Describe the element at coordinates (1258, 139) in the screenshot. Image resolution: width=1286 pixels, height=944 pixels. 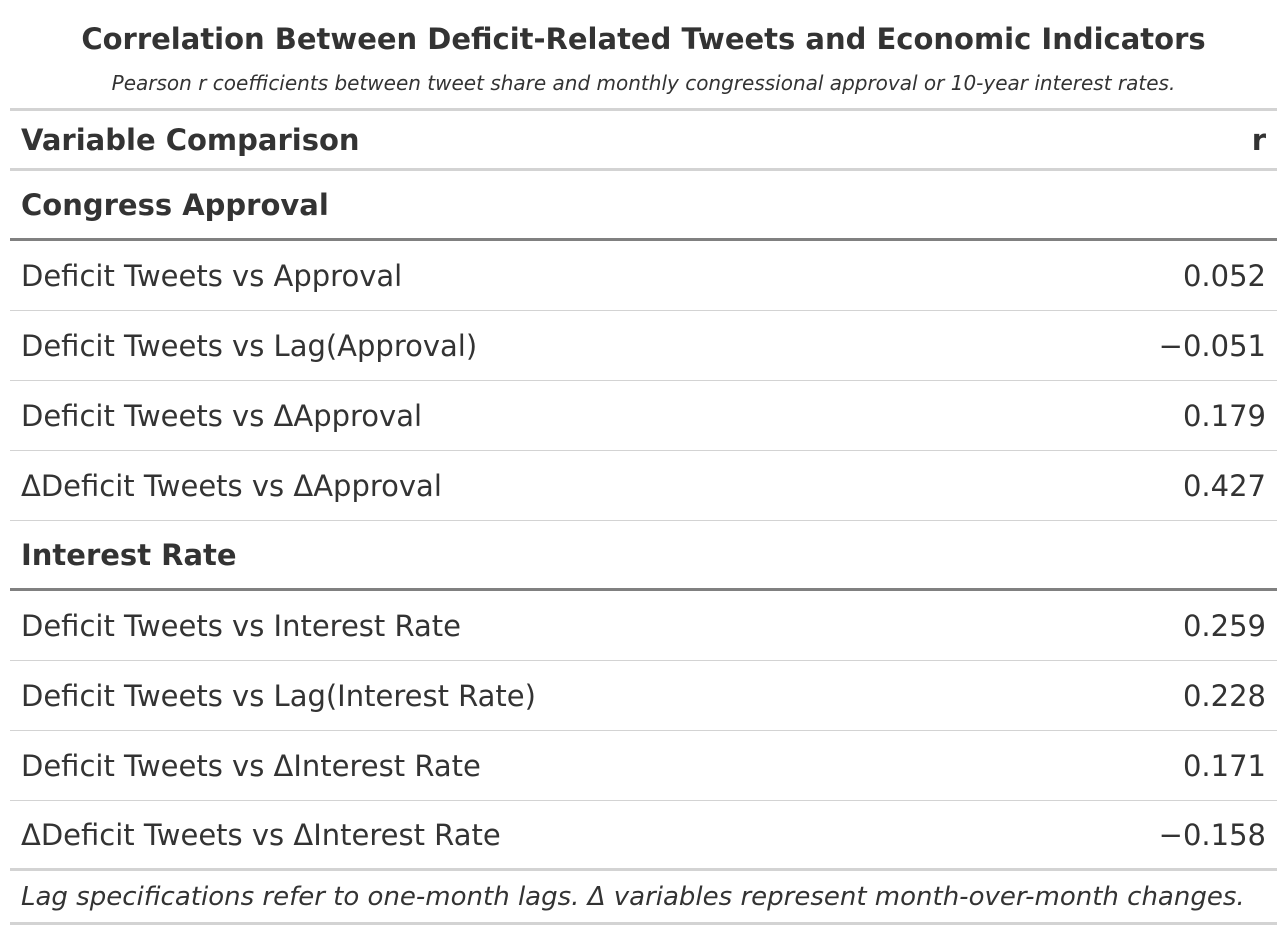
I see `column-header-r: r` at that location.